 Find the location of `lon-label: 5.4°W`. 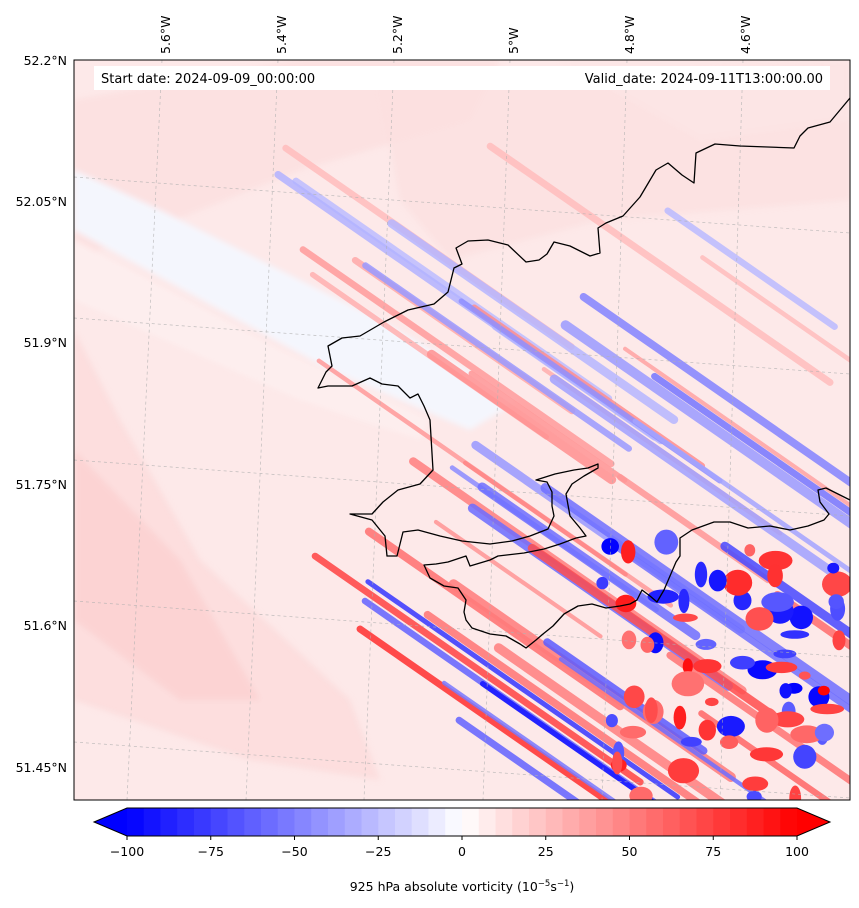

lon-label: 5.4°W is located at coordinates (281, 35).